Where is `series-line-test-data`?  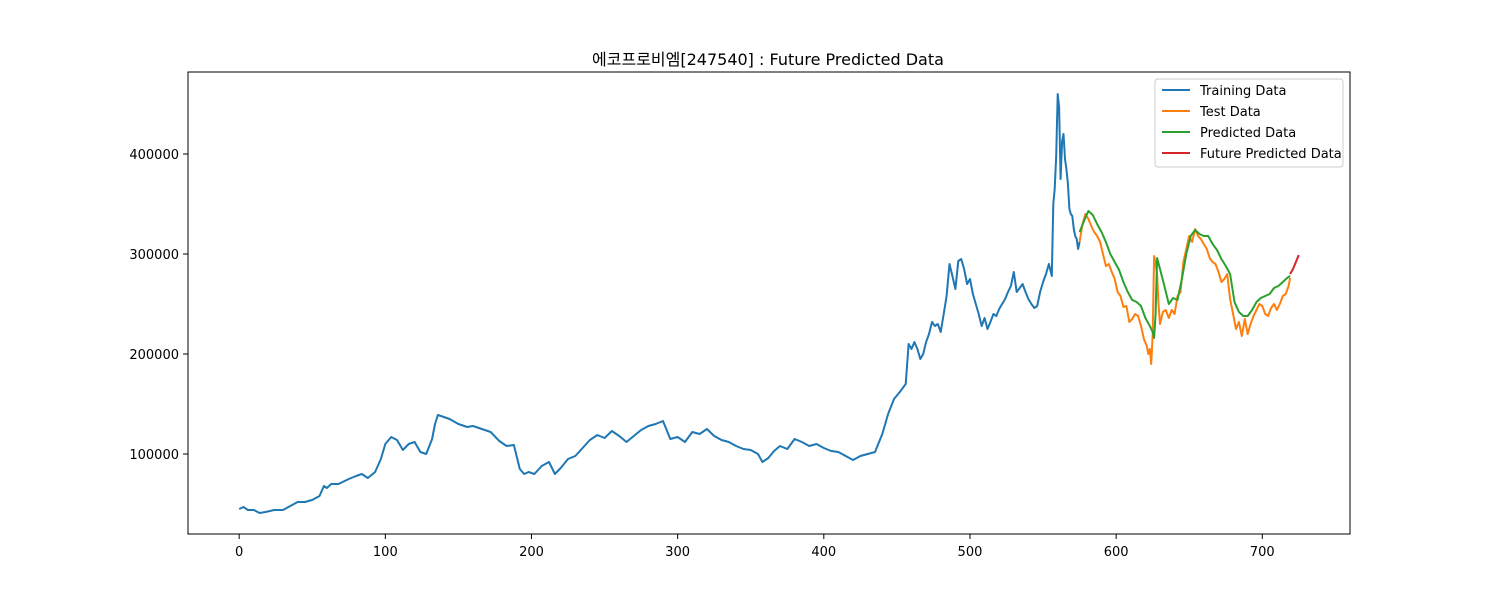 series-line-test-data is located at coordinates (1185, 289).